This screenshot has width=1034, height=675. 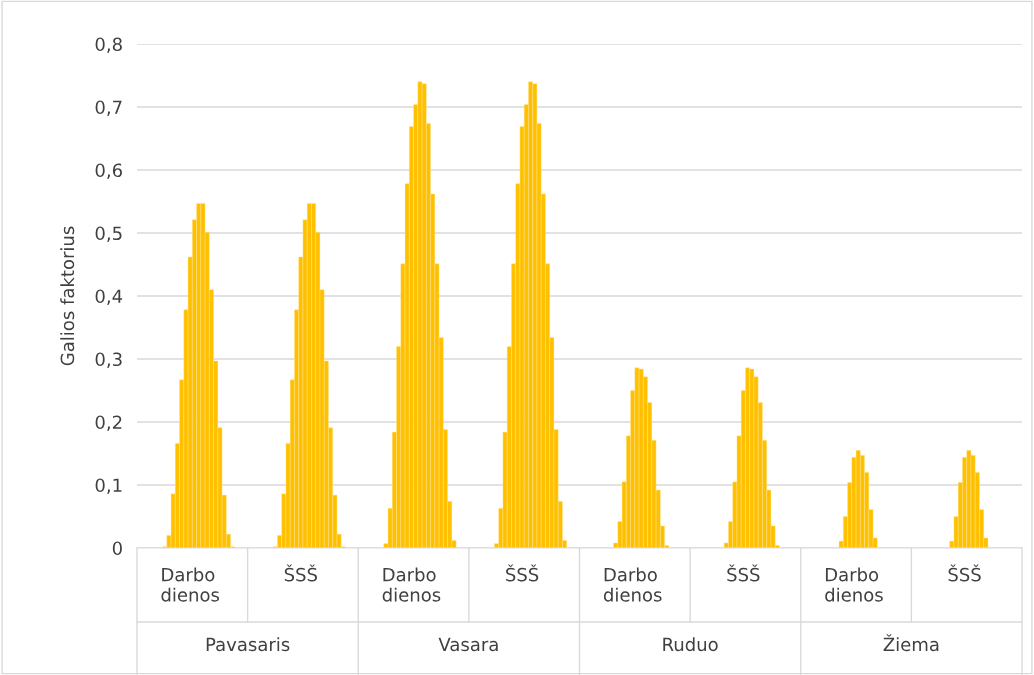 I want to click on text: Vasara, so click(x=468, y=644).